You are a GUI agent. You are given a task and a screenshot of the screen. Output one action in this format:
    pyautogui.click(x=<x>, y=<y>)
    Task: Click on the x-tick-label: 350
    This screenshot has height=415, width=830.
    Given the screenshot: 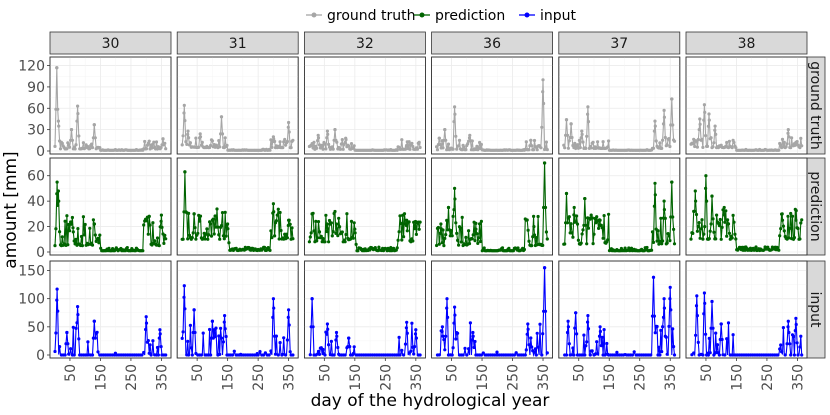 What is the action you would take?
    pyautogui.click(x=290, y=377)
    